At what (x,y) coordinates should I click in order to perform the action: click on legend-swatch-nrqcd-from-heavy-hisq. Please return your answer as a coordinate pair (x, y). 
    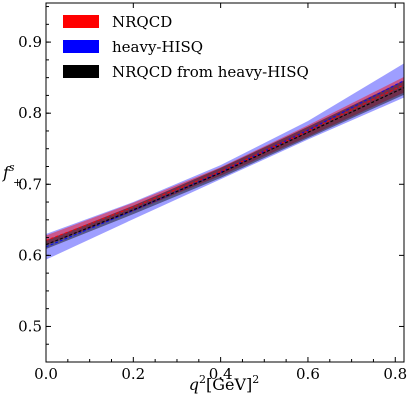
    Looking at the image, I should click on (81, 71).